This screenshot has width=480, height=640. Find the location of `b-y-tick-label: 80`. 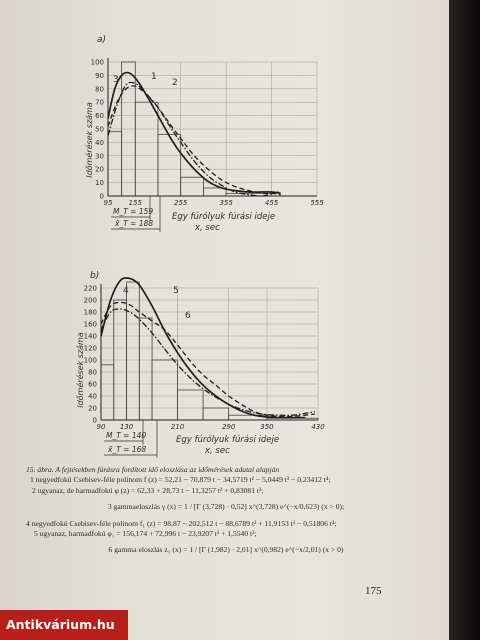

b-y-tick-label: 80 is located at coordinates (92, 373).